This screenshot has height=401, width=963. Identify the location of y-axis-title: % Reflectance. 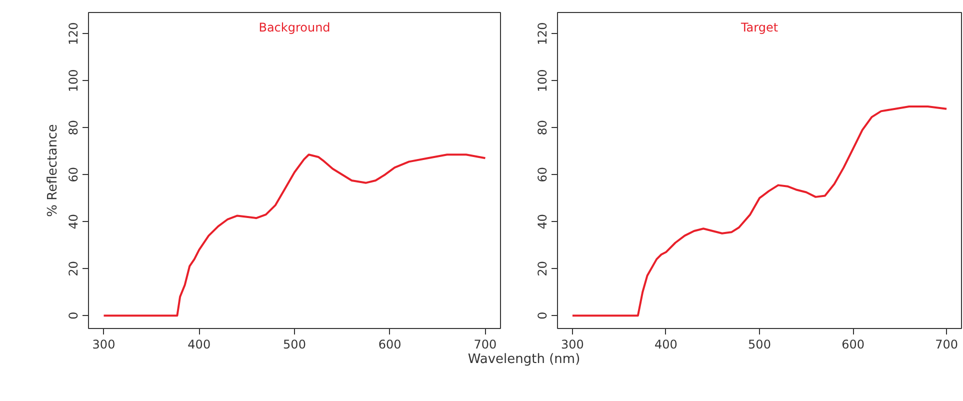
(53, 170).